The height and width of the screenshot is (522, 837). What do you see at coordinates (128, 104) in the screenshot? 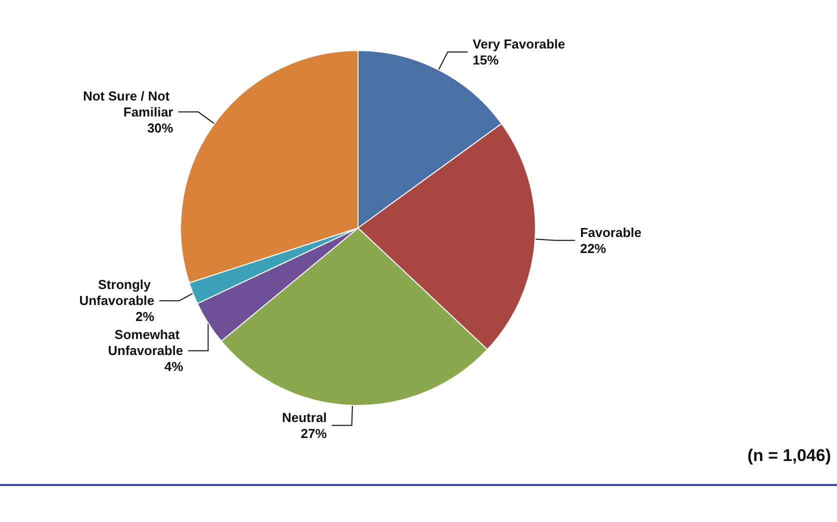
I see `slice-label: Not Sure / Not Familiar` at bounding box center [128, 104].